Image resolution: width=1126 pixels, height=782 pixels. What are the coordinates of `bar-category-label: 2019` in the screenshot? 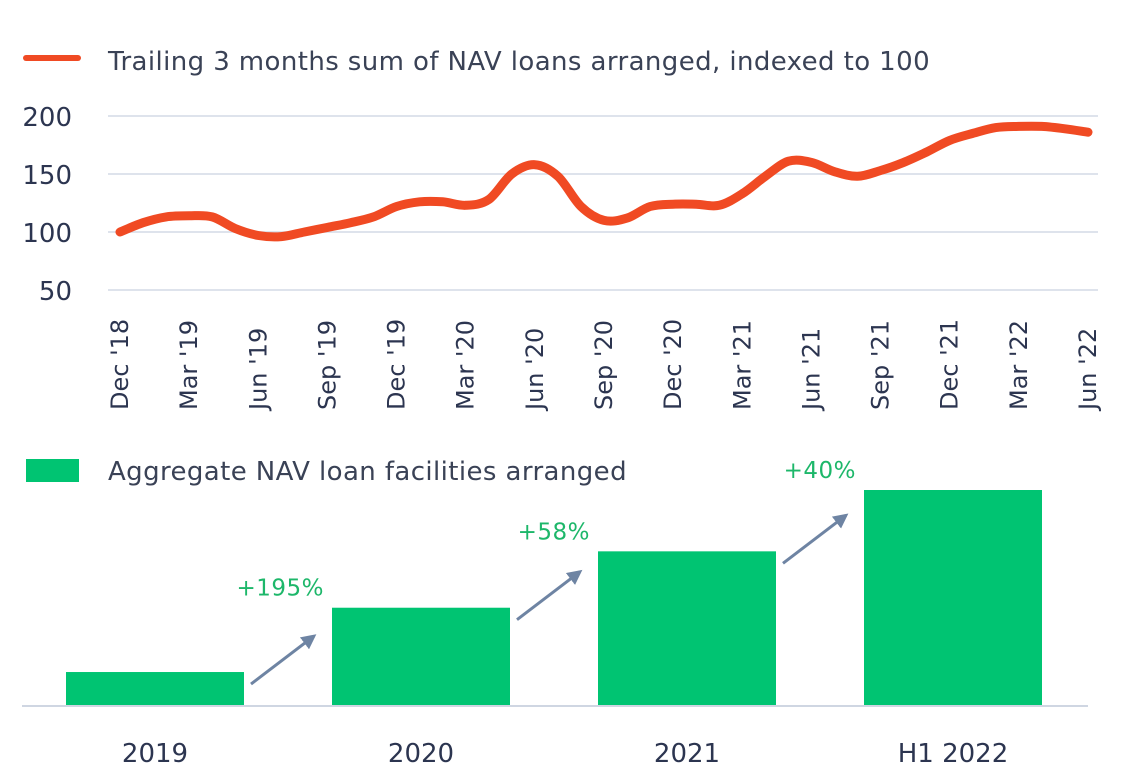 It's located at (155, 754).